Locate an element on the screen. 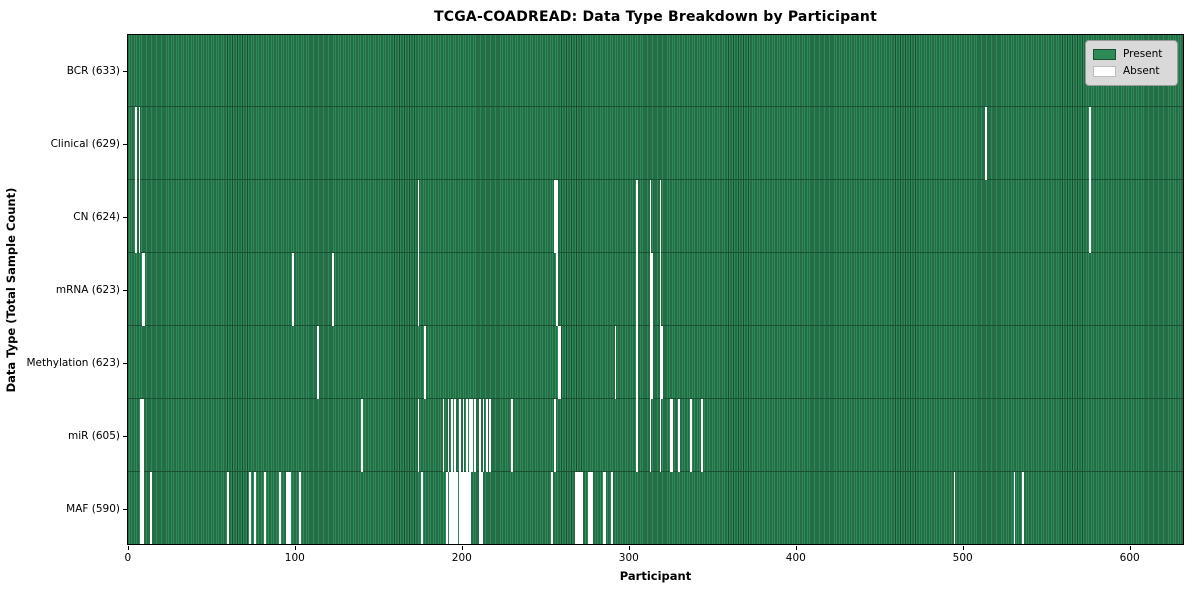 This screenshot has height=600, width=1200. present-swatch is located at coordinates (1104, 54).